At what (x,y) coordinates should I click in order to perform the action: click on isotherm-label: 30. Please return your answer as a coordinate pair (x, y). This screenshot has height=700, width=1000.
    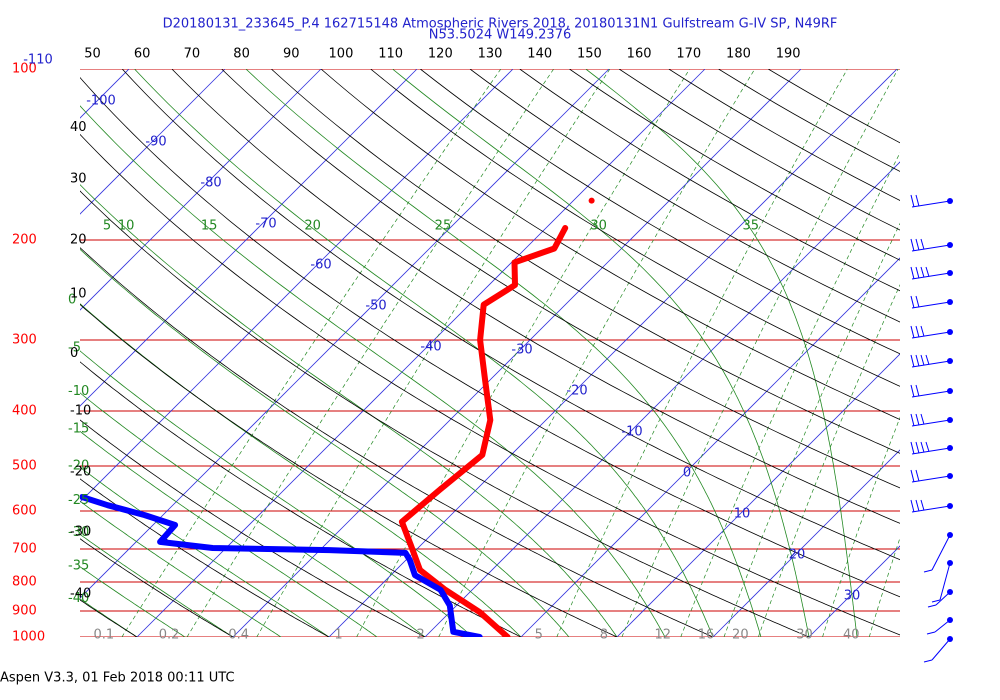
    Looking at the image, I should click on (852, 596).